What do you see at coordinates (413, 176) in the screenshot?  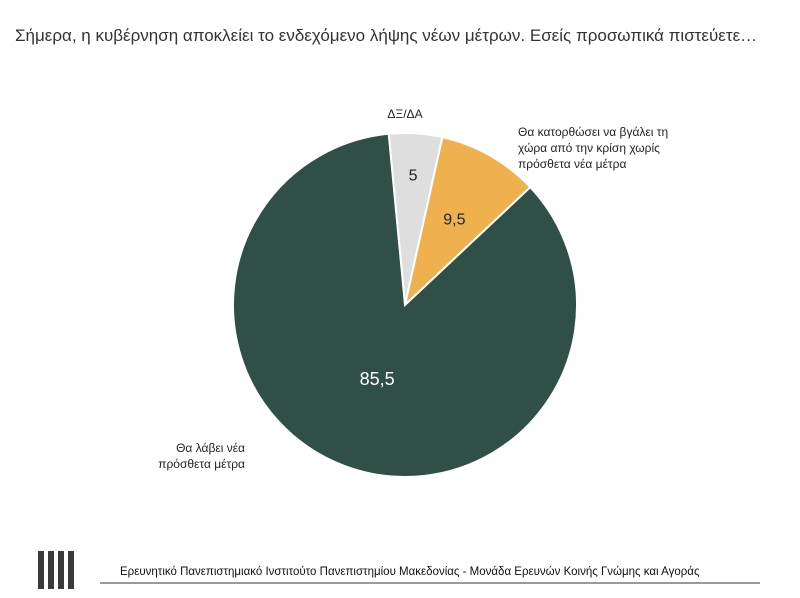 I see `slice-value-label-1: 5` at bounding box center [413, 176].